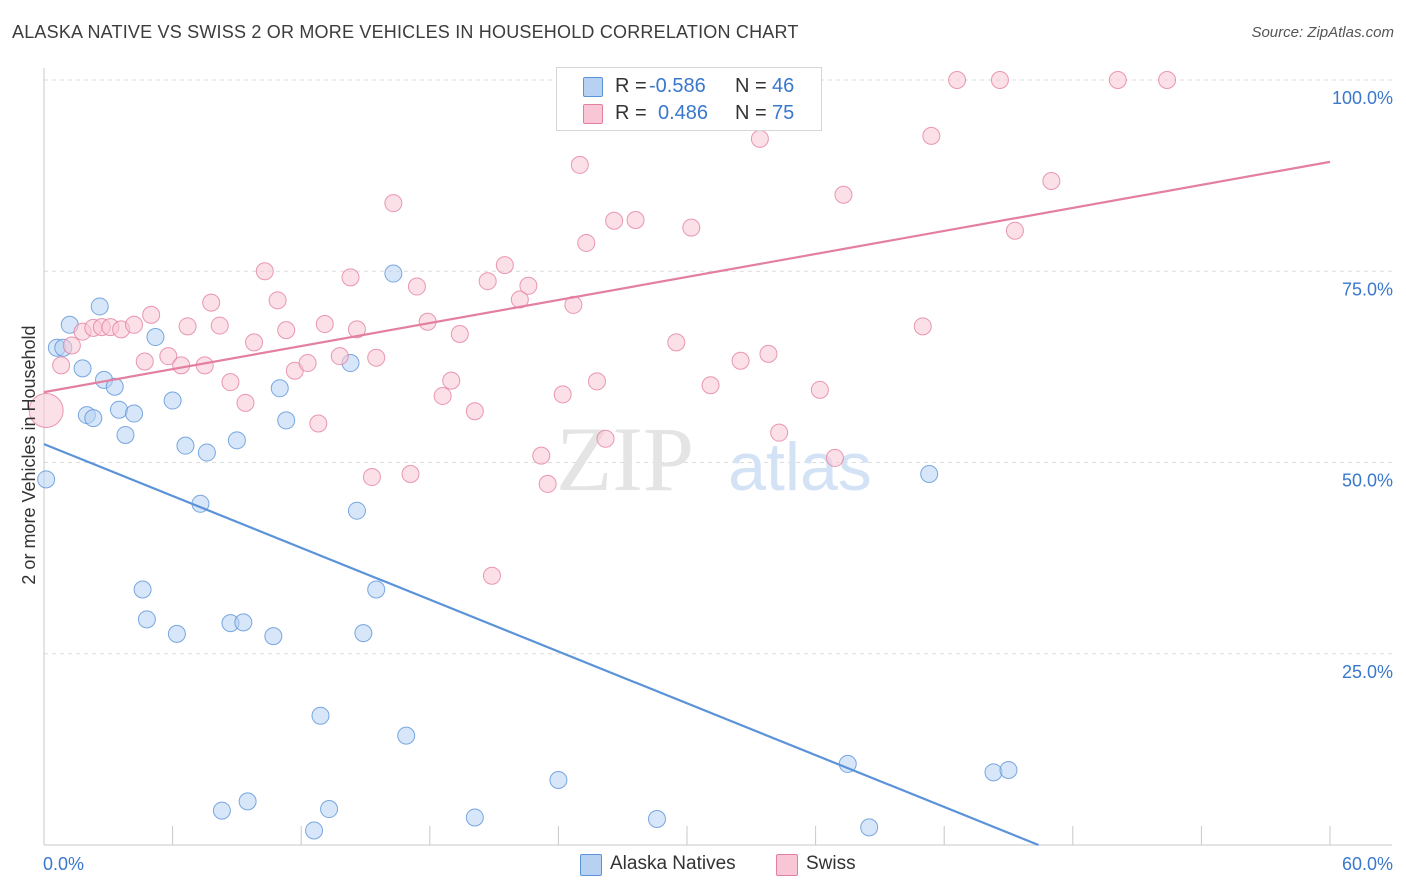  Describe the element at coordinates (689, 86) in the screenshot. I see `legend-row-alaska-natives: R = -0.586 N = 46` at that location.